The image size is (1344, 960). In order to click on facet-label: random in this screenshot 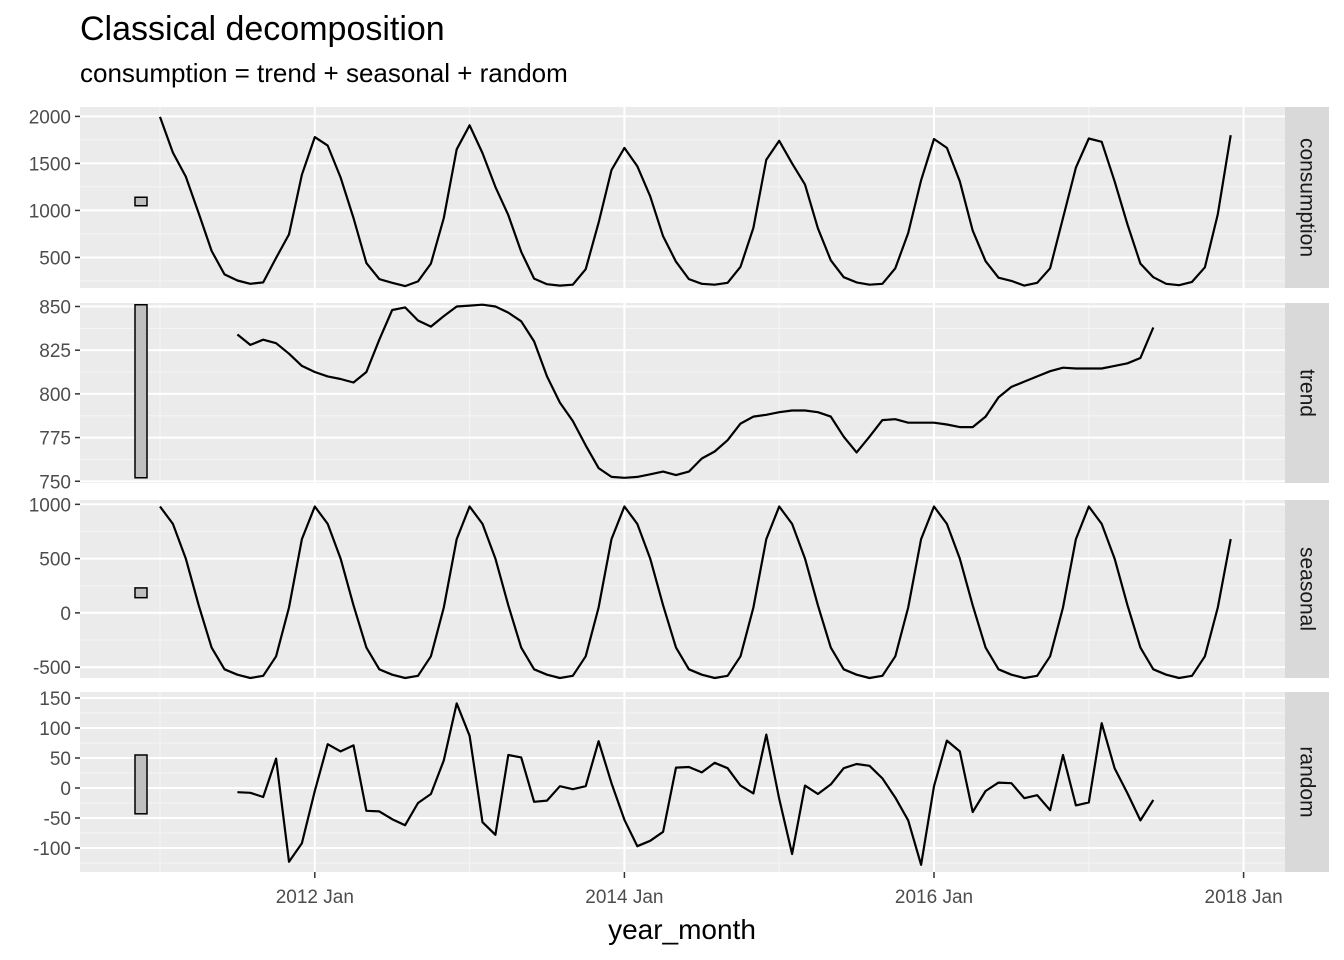, I will do `click(1307, 781)`.